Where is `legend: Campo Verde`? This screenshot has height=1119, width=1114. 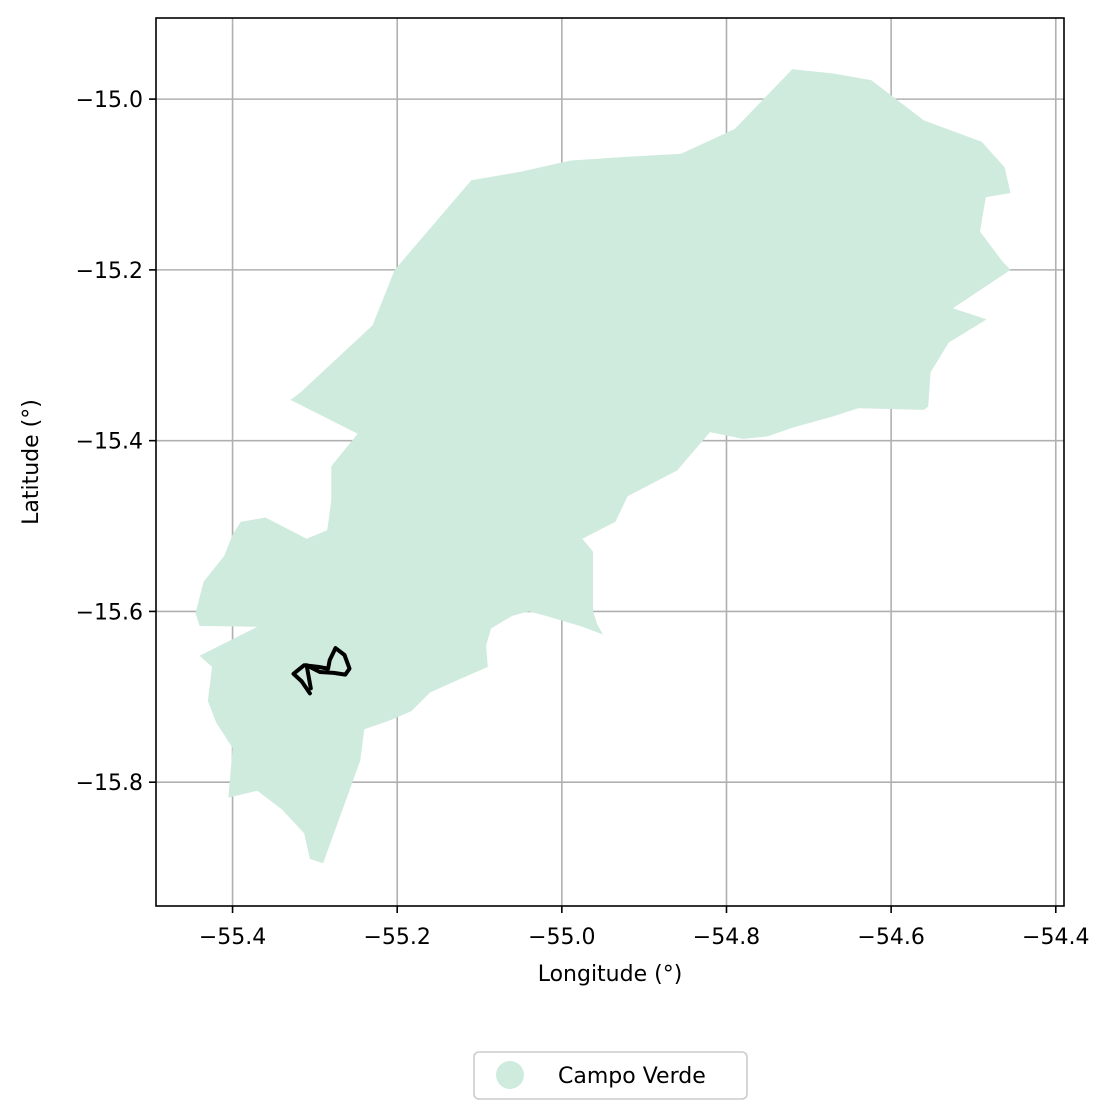
legend: Campo Verde is located at coordinates (610, 1075).